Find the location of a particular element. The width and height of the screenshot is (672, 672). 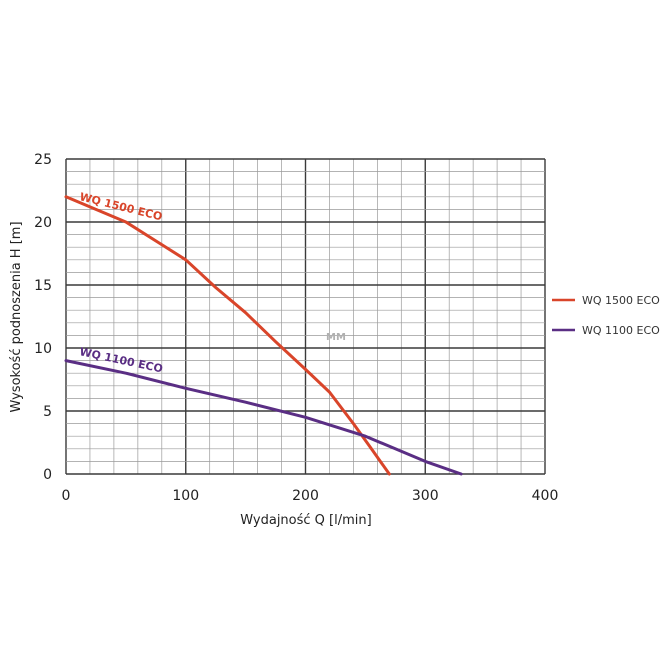

legend-label-wq-1100: WQ 1100 ECO is located at coordinates (621, 330).